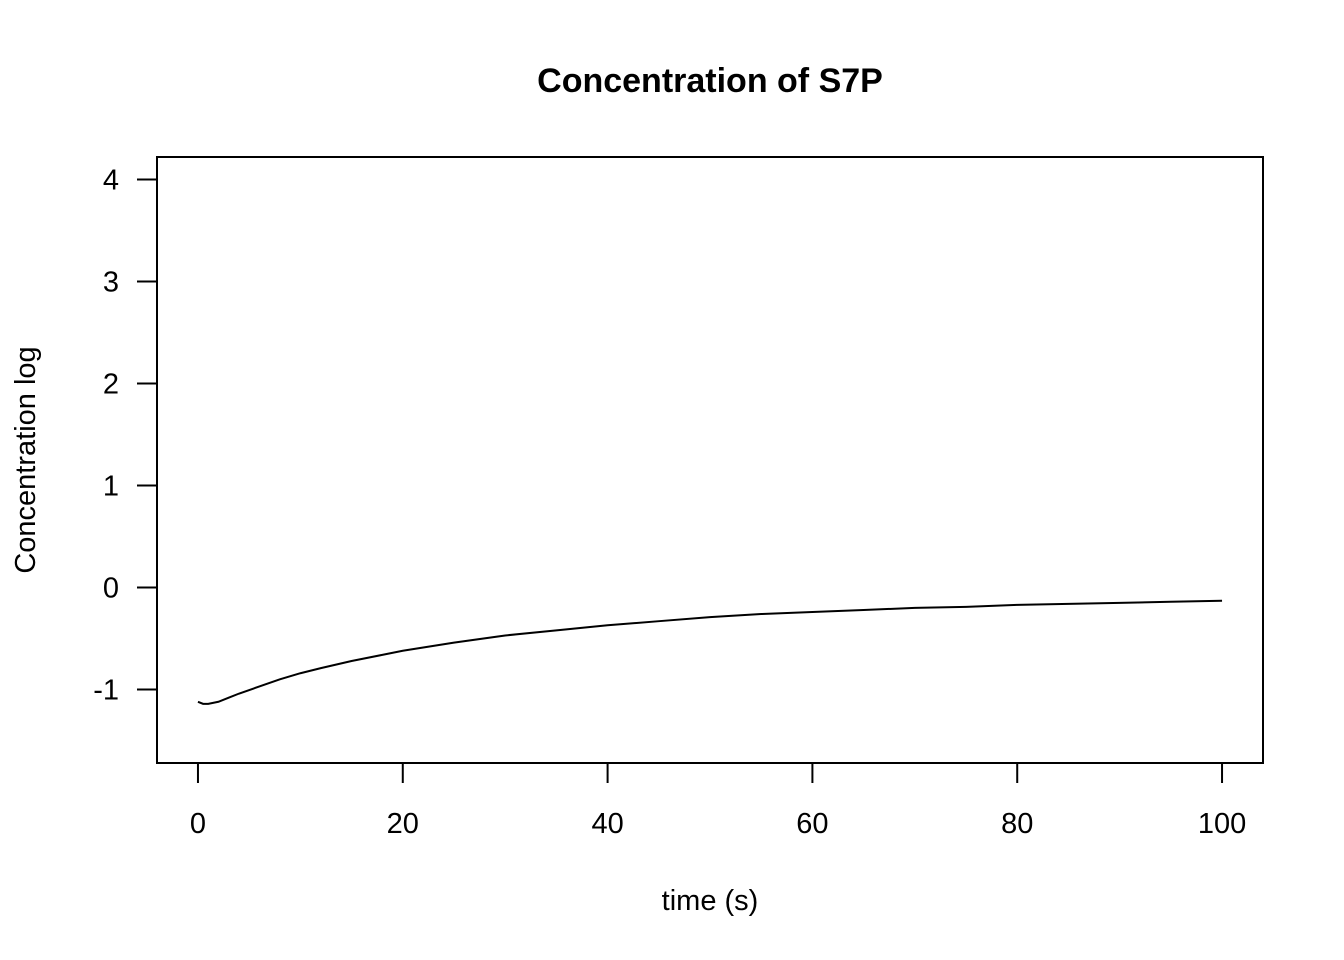  I want to click on x-tick-label: 20, so click(403, 824).